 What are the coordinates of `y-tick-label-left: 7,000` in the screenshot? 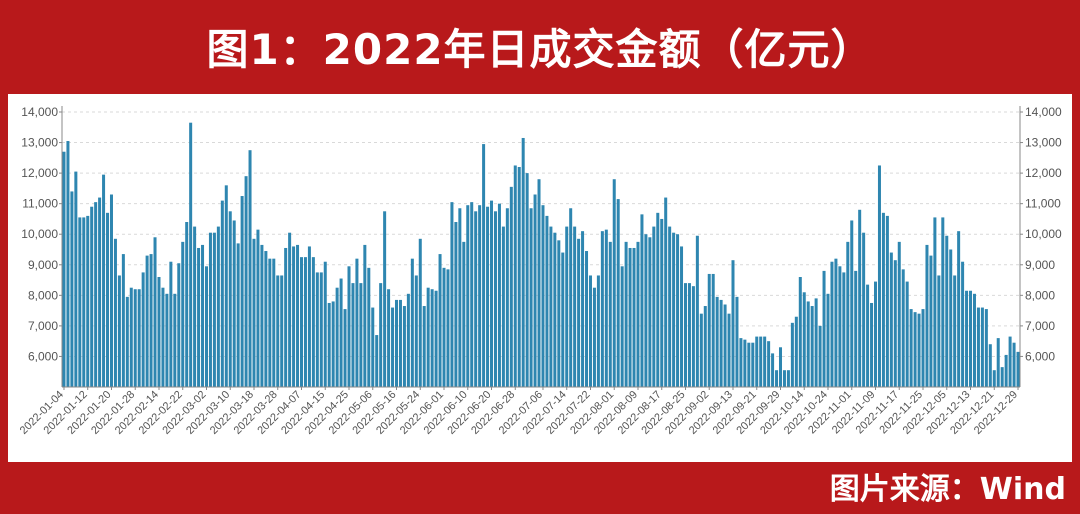 It's located at (43, 326).